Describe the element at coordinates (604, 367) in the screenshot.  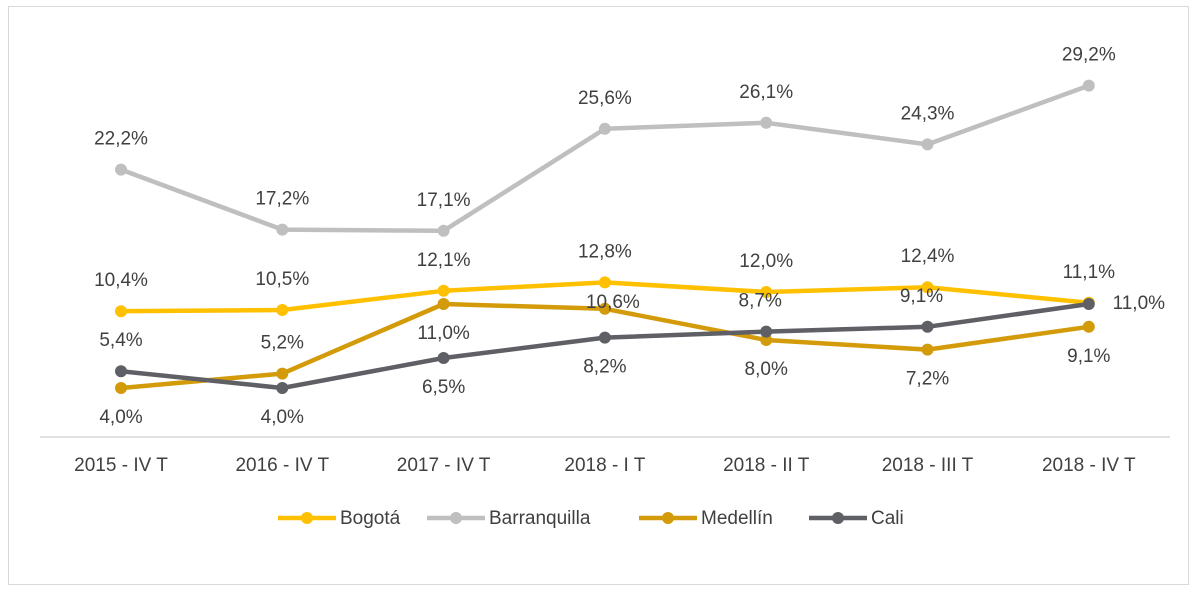
I see `data-label: 8,2%` at that location.